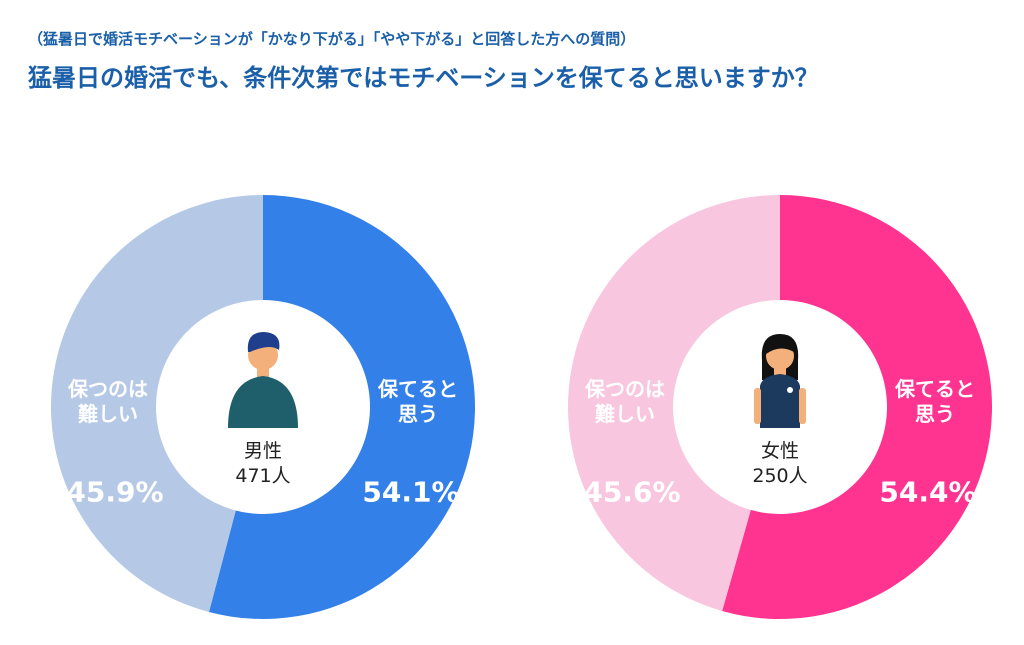 The image size is (1024, 645). What do you see at coordinates (780, 476) in the screenshot?
I see `center-sublabel: 250人` at bounding box center [780, 476].